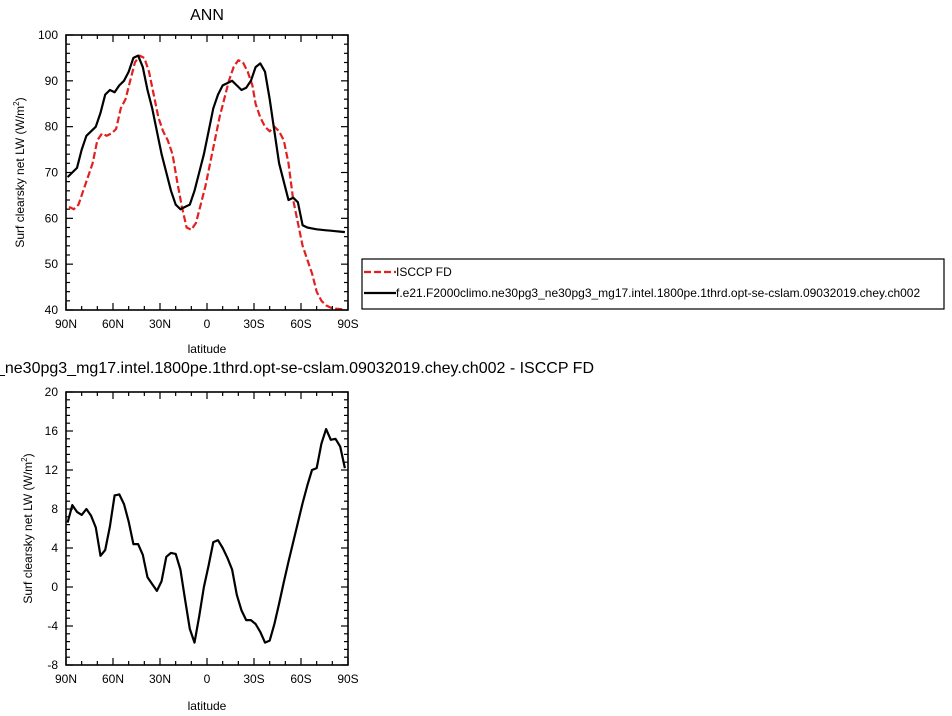 The width and height of the screenshot is (952, 716). I want to click on y-tick-label: 100, so click(48, 35).